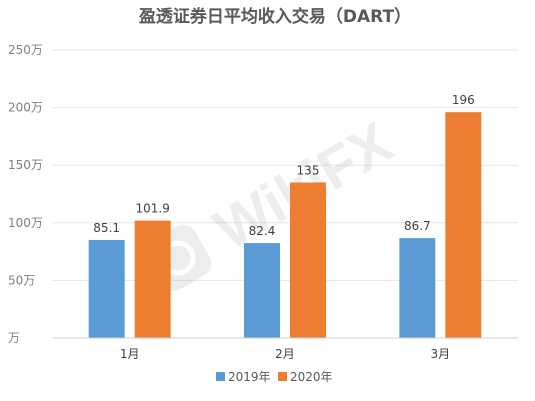  Describe the element at coordinates (441, 354) in the screenshot. I see `x-category-label: 3月` at that location.